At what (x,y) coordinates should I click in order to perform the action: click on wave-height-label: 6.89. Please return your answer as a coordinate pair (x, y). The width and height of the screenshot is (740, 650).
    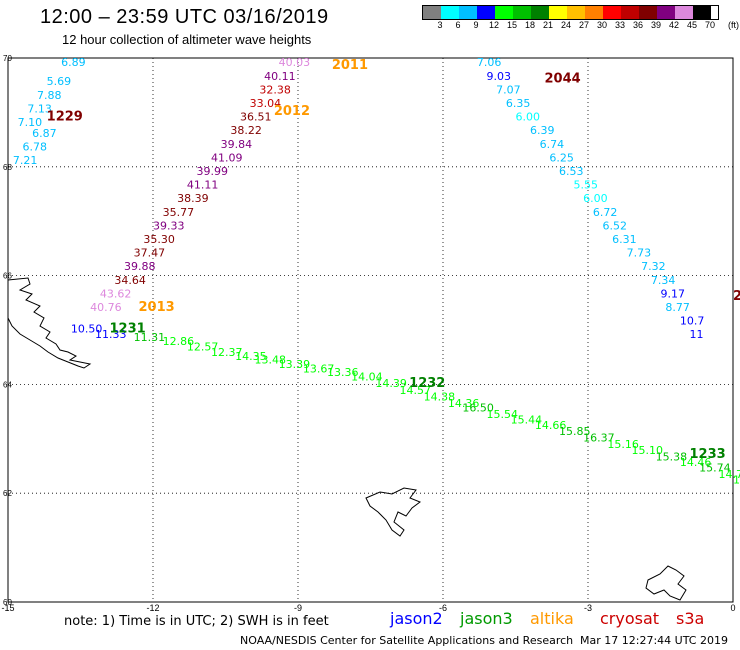
    Looking at the image, I should click on (73, 62).